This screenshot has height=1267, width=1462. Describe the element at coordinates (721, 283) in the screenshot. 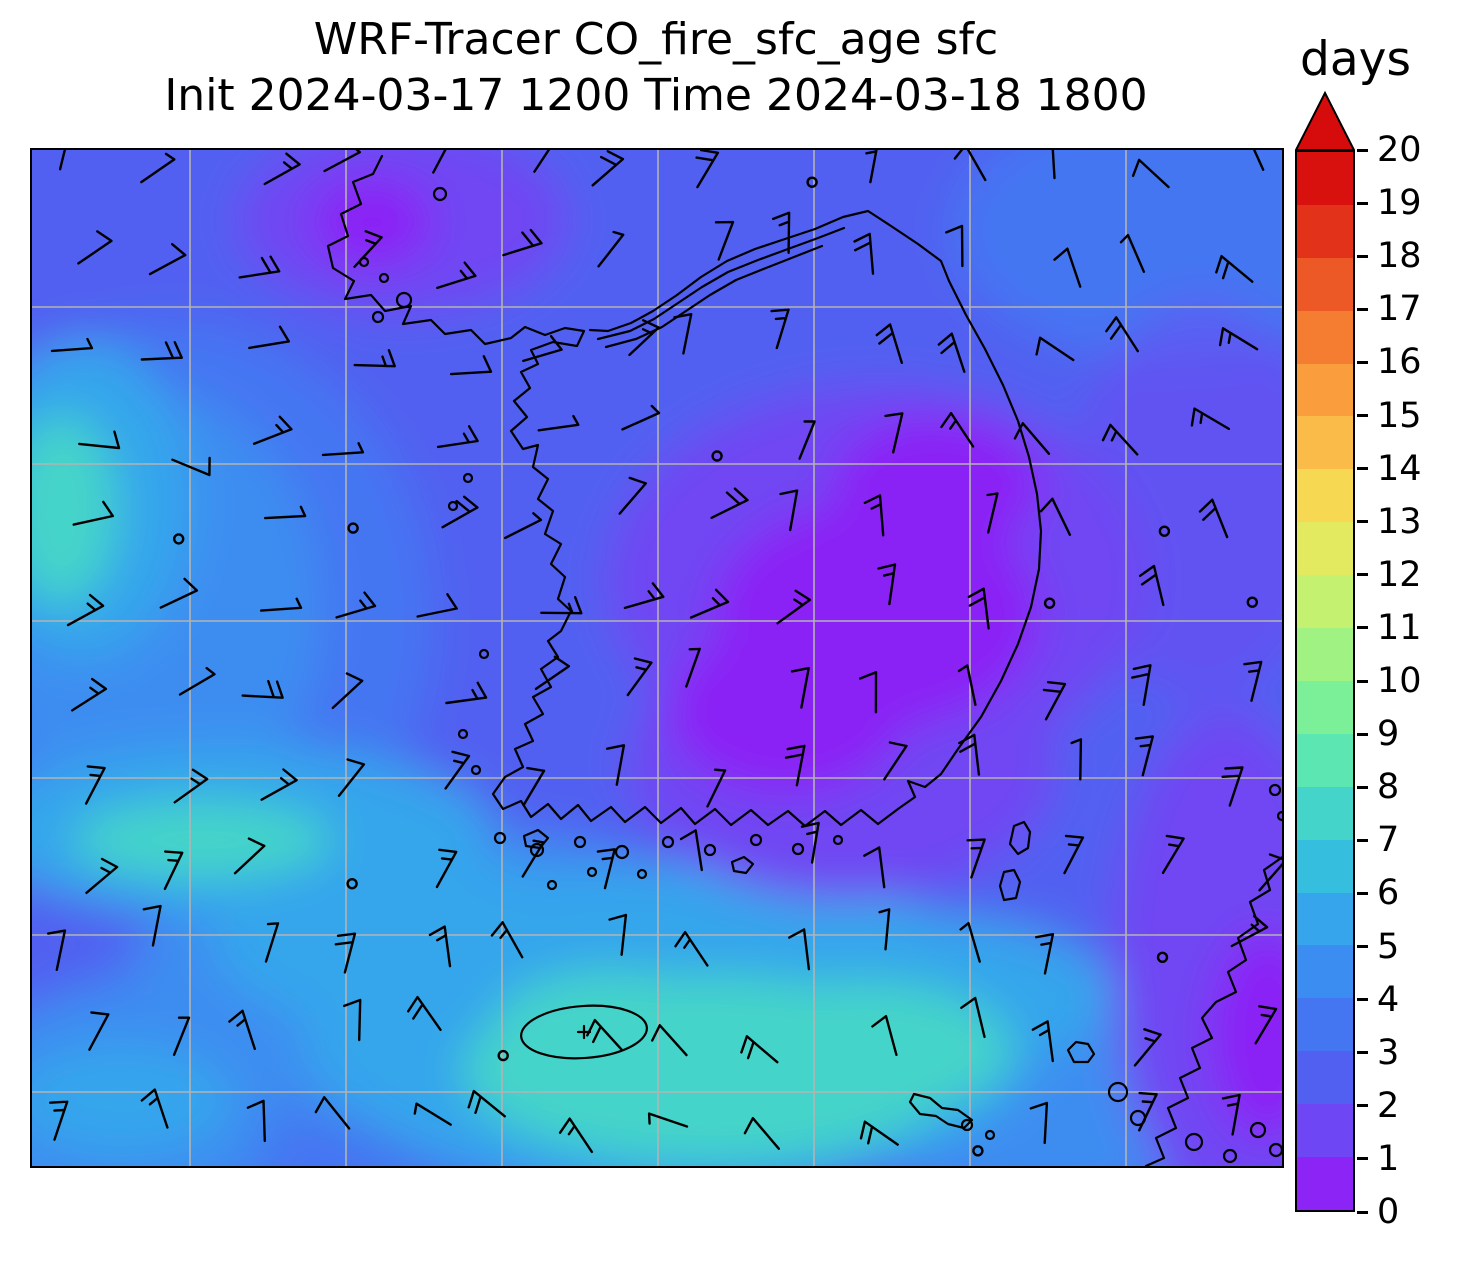

I see `border-river-line` at that location.